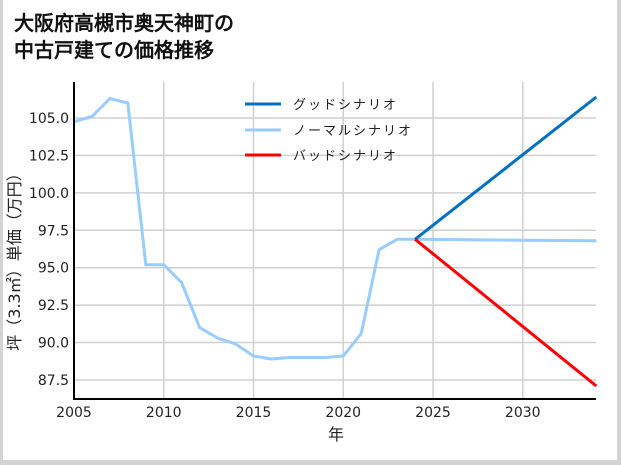 The image size is (621, 465). Describe the element at coordinates (345, 105) in the screenshot. I see `legend-label-good: グッドシナリオ` at that location.